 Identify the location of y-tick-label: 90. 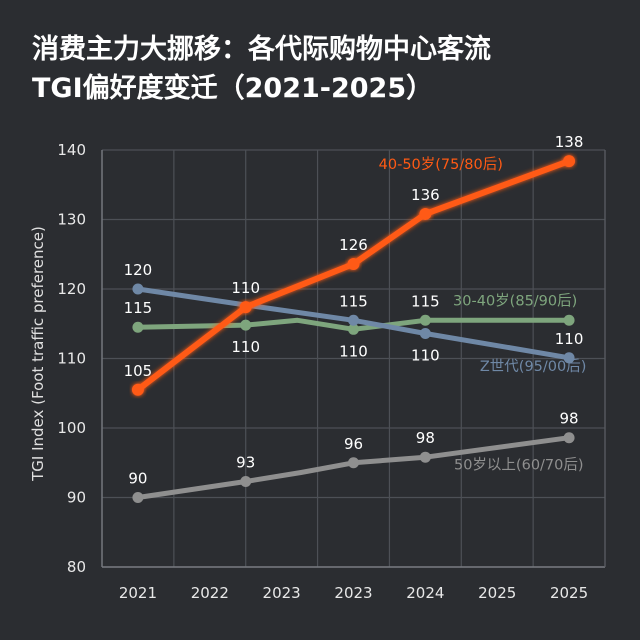
(76, 498).